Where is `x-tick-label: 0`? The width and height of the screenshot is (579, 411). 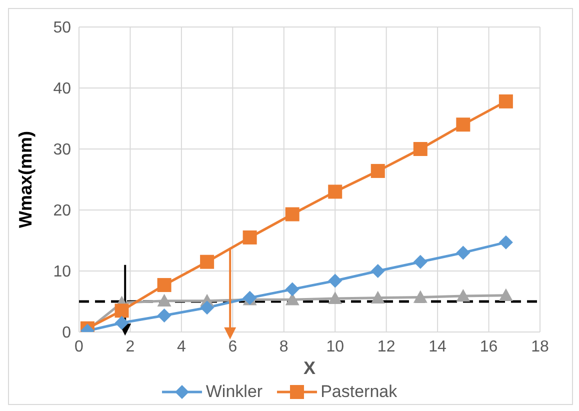
x-tick-label: 0 is located at coordinates (79, 347).